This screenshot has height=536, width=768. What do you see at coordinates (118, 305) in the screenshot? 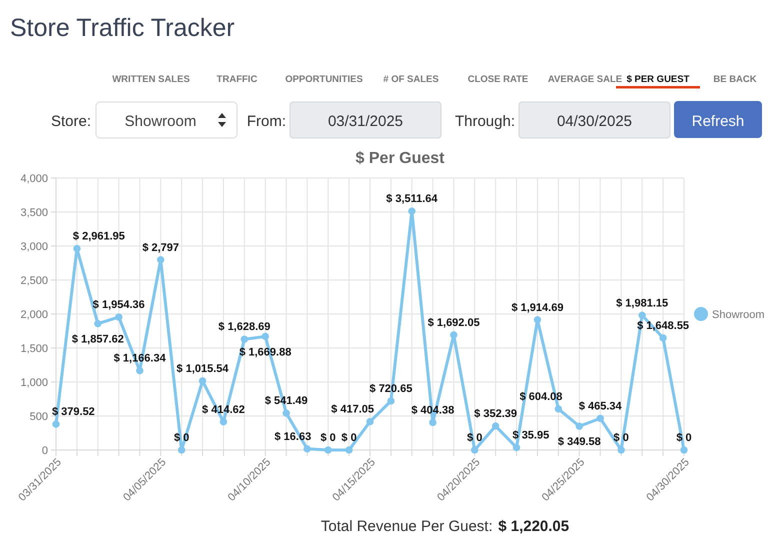
I see `data-label: $ 1,954.36` at bounding box center [118, 305].